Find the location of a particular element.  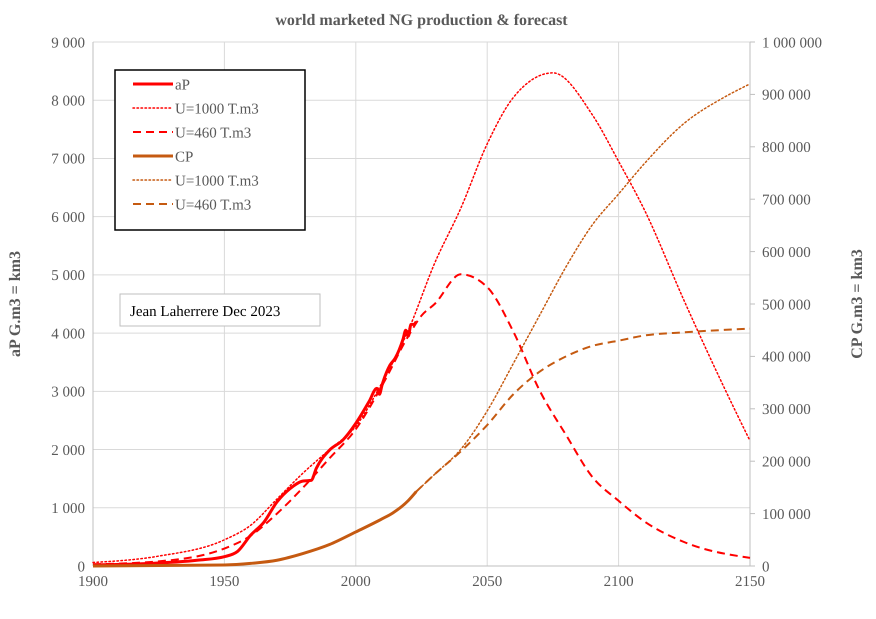

y2-tick-label: 800 000 is located at coordinates (786, 148).